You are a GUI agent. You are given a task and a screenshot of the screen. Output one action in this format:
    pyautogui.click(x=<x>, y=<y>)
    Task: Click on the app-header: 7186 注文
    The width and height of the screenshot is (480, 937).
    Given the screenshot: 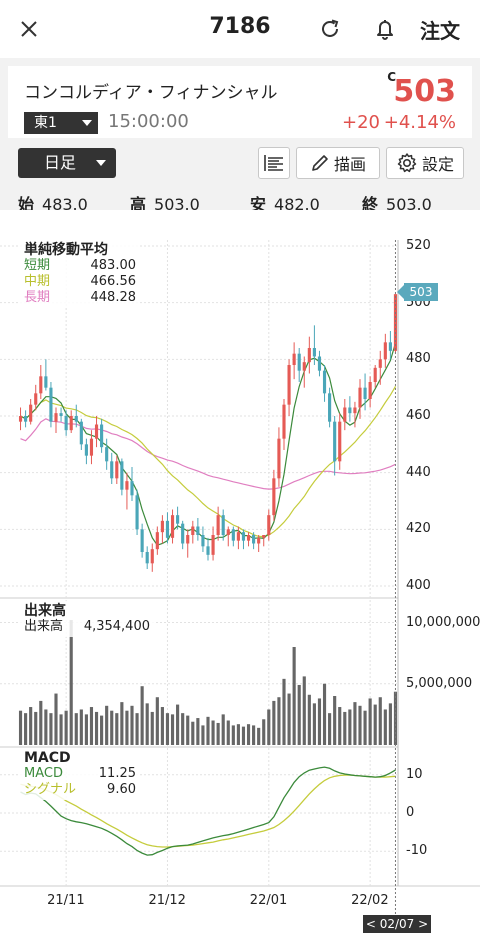 What is the action you would take?
    pyautogui.click(x=240, y=29)
    